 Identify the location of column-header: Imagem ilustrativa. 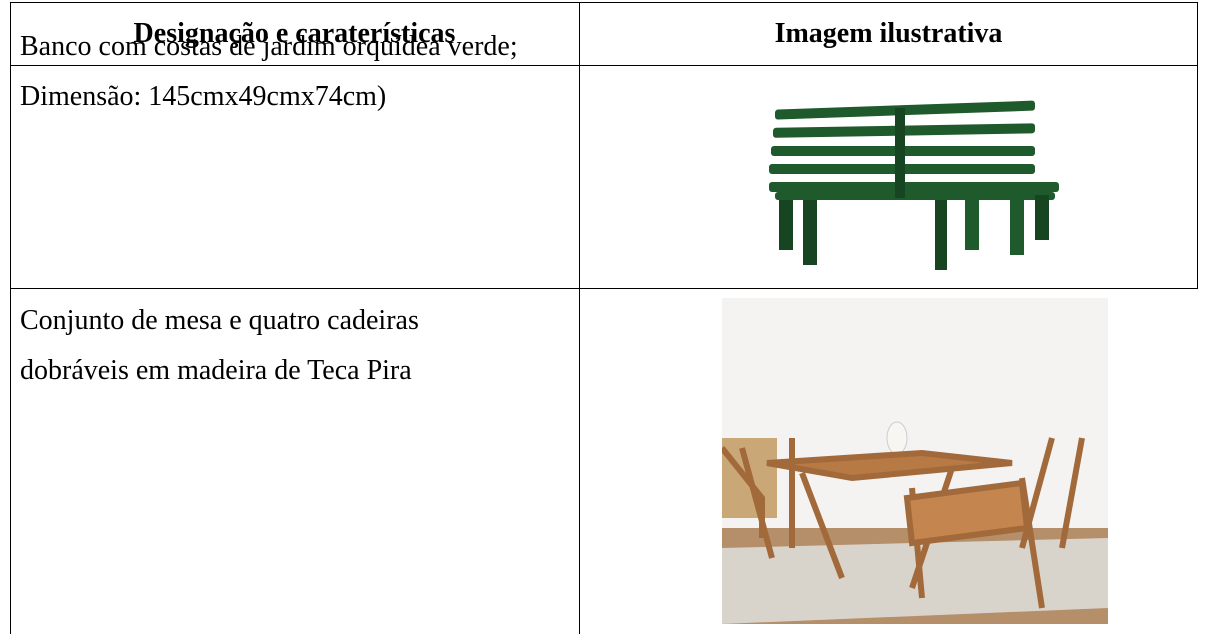
(888, 33).